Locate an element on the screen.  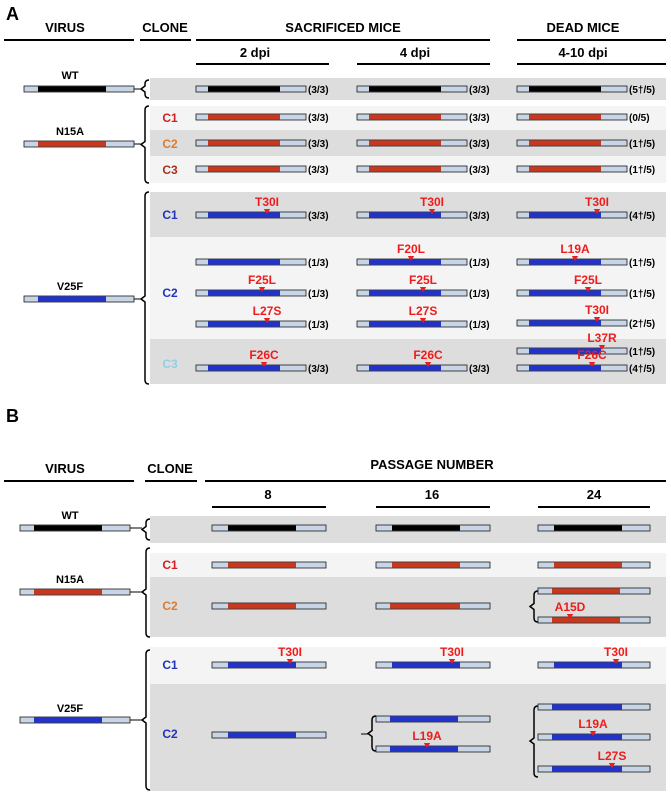
b-n-c2-p24-r1-genome is located at coordinates (594, 591).